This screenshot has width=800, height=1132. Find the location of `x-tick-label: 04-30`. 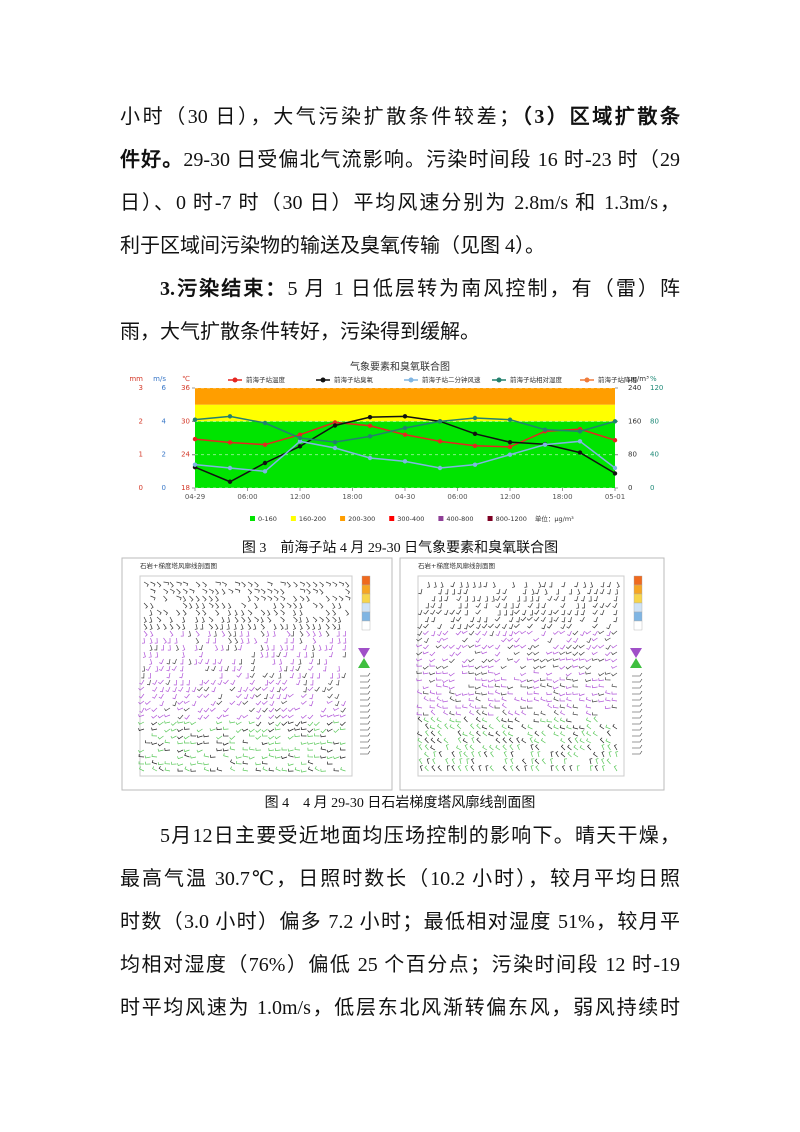

x-tick-label: 04-30 is located at coordinates (405, 497).